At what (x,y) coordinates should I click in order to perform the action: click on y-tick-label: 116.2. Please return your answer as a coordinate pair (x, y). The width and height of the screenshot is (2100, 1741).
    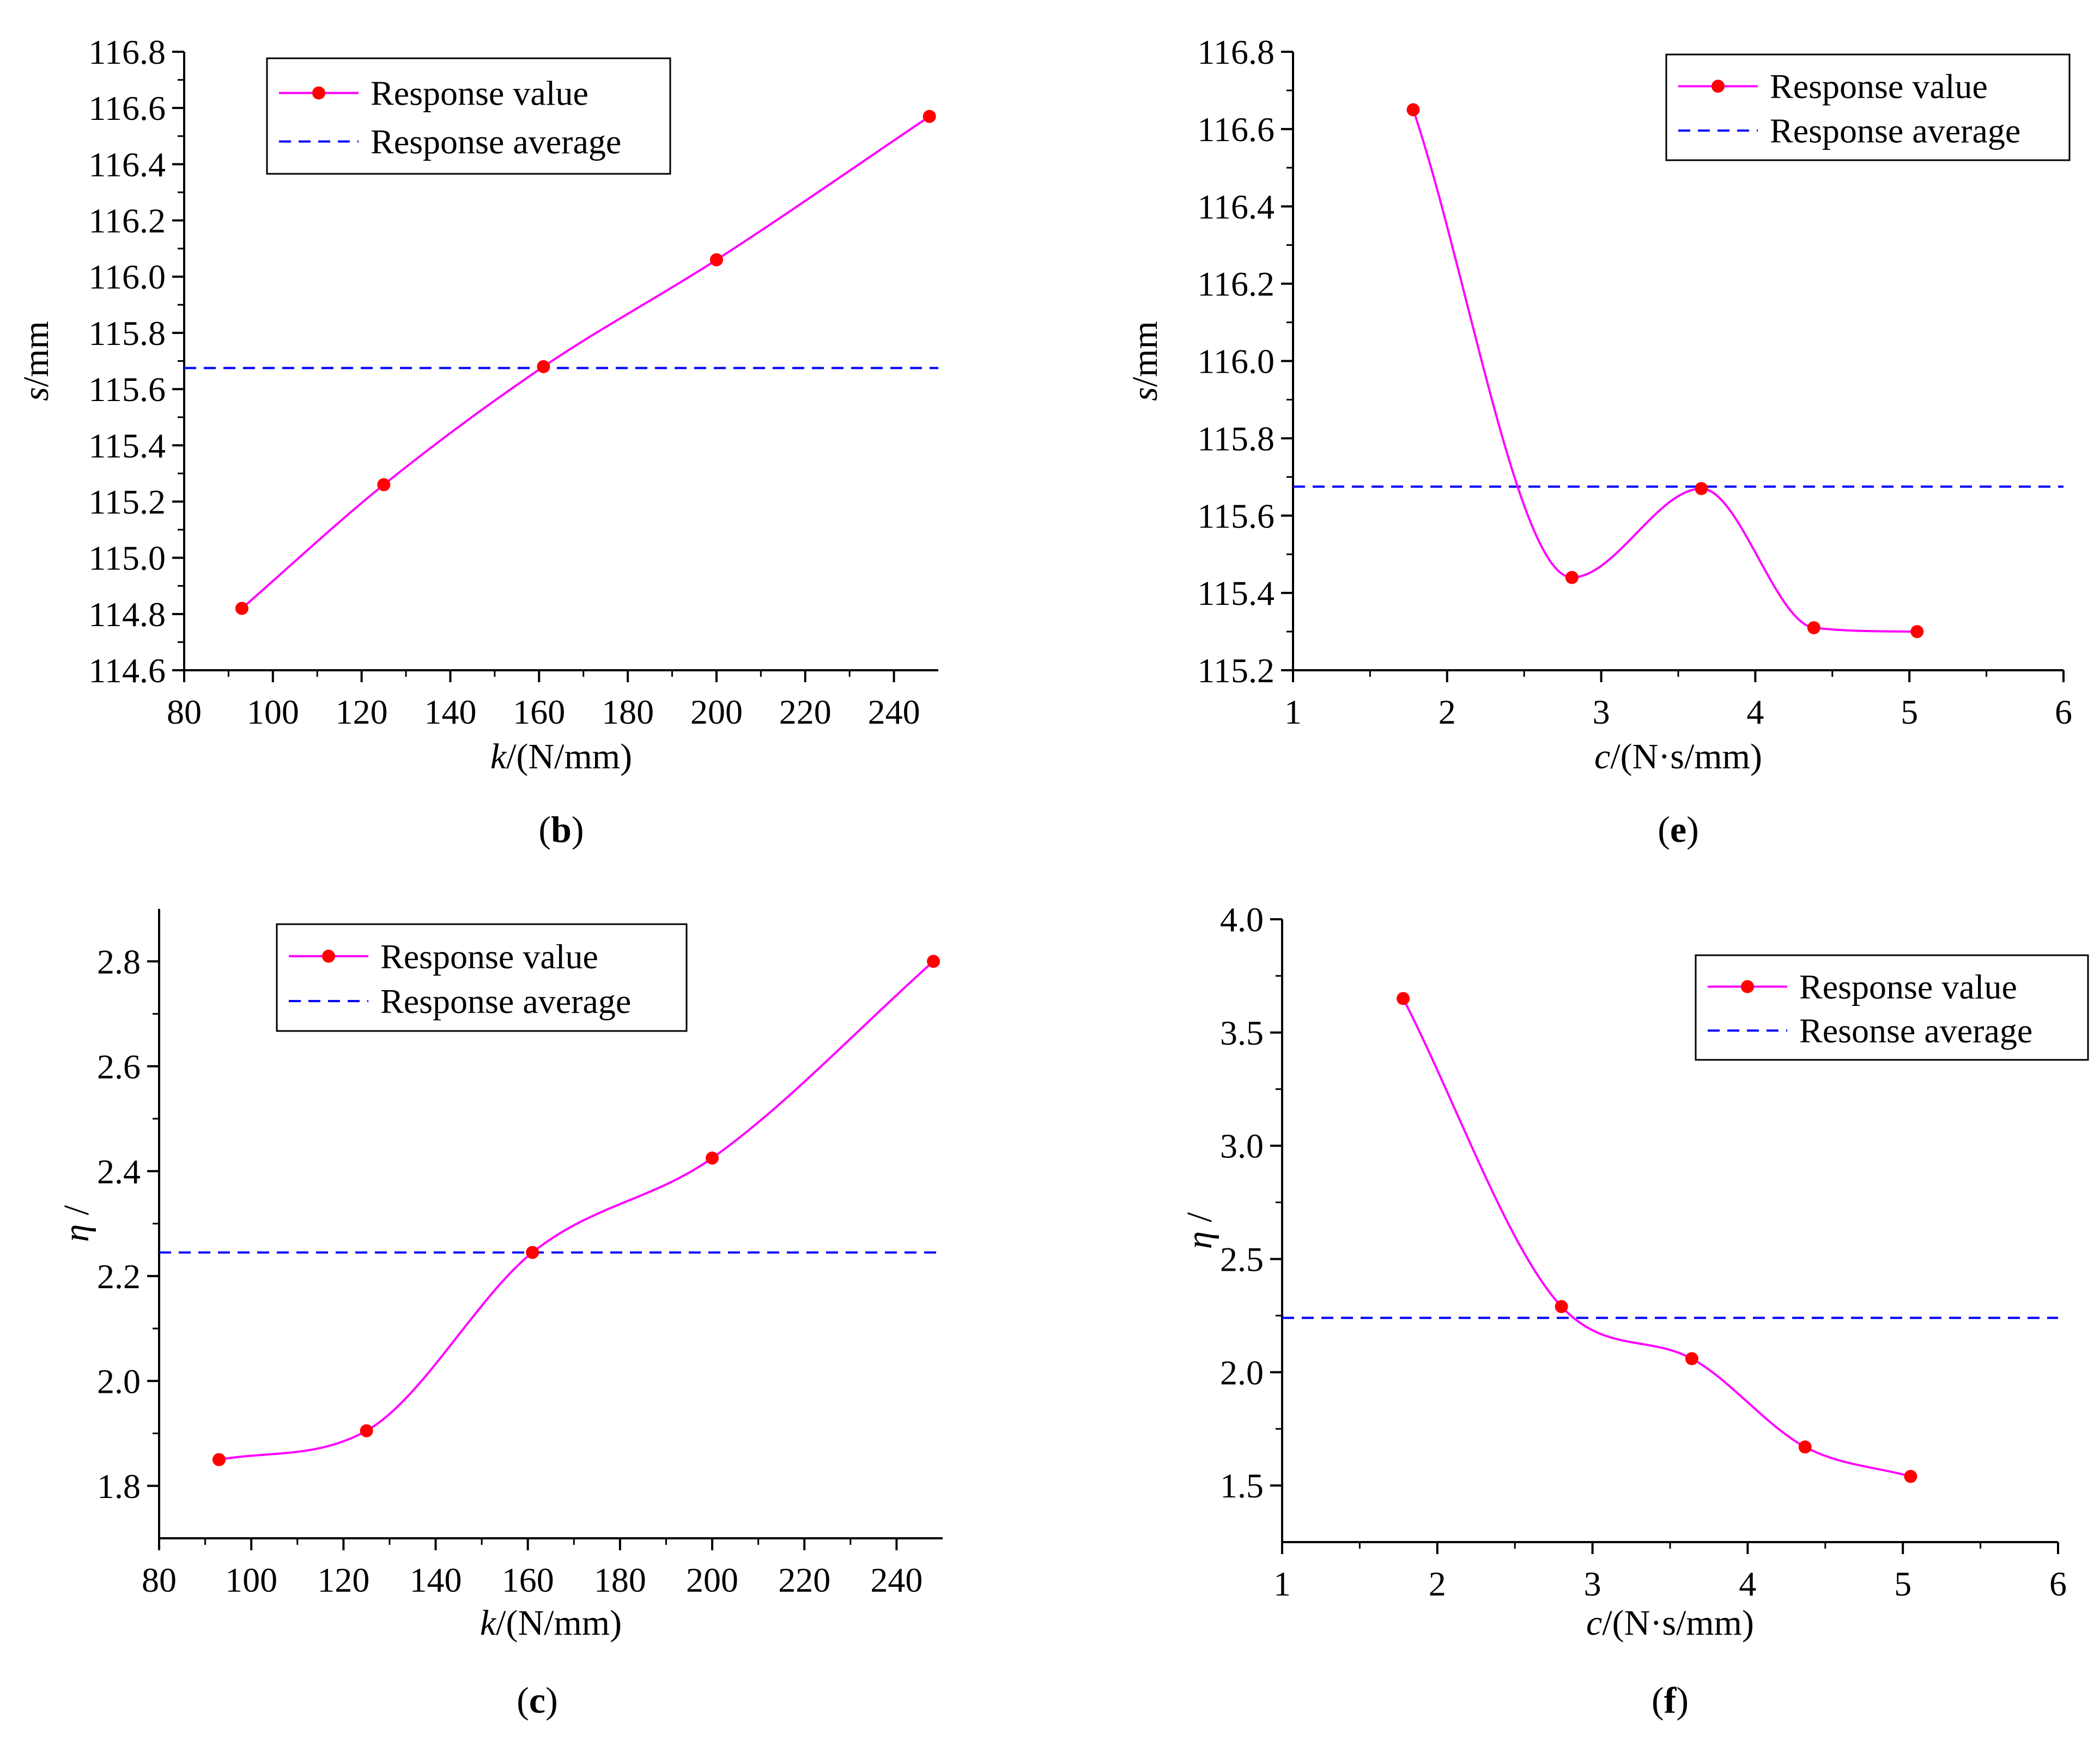
    Looking at the image, I should click on (127, 221).